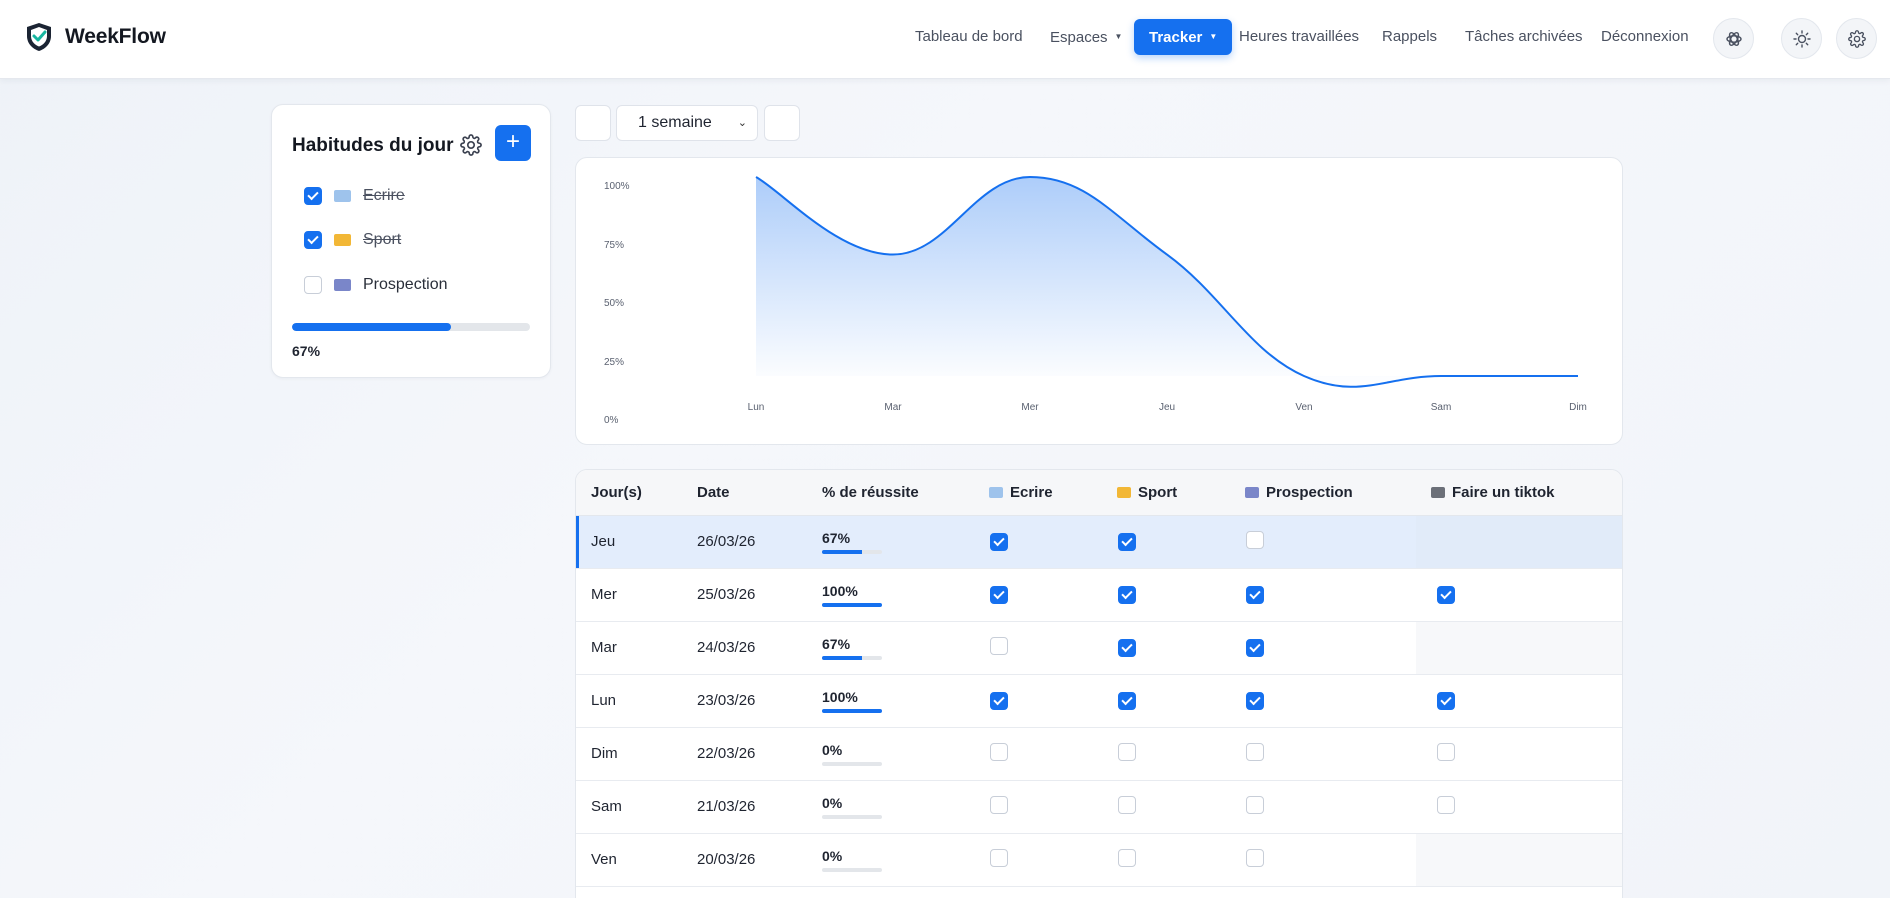 This screenshot has height=898, width=1890. What do you see at coordinates (614, 245) in the screenshot?
I see `y-tick-label: 75%` at bounding box center [614, 245].